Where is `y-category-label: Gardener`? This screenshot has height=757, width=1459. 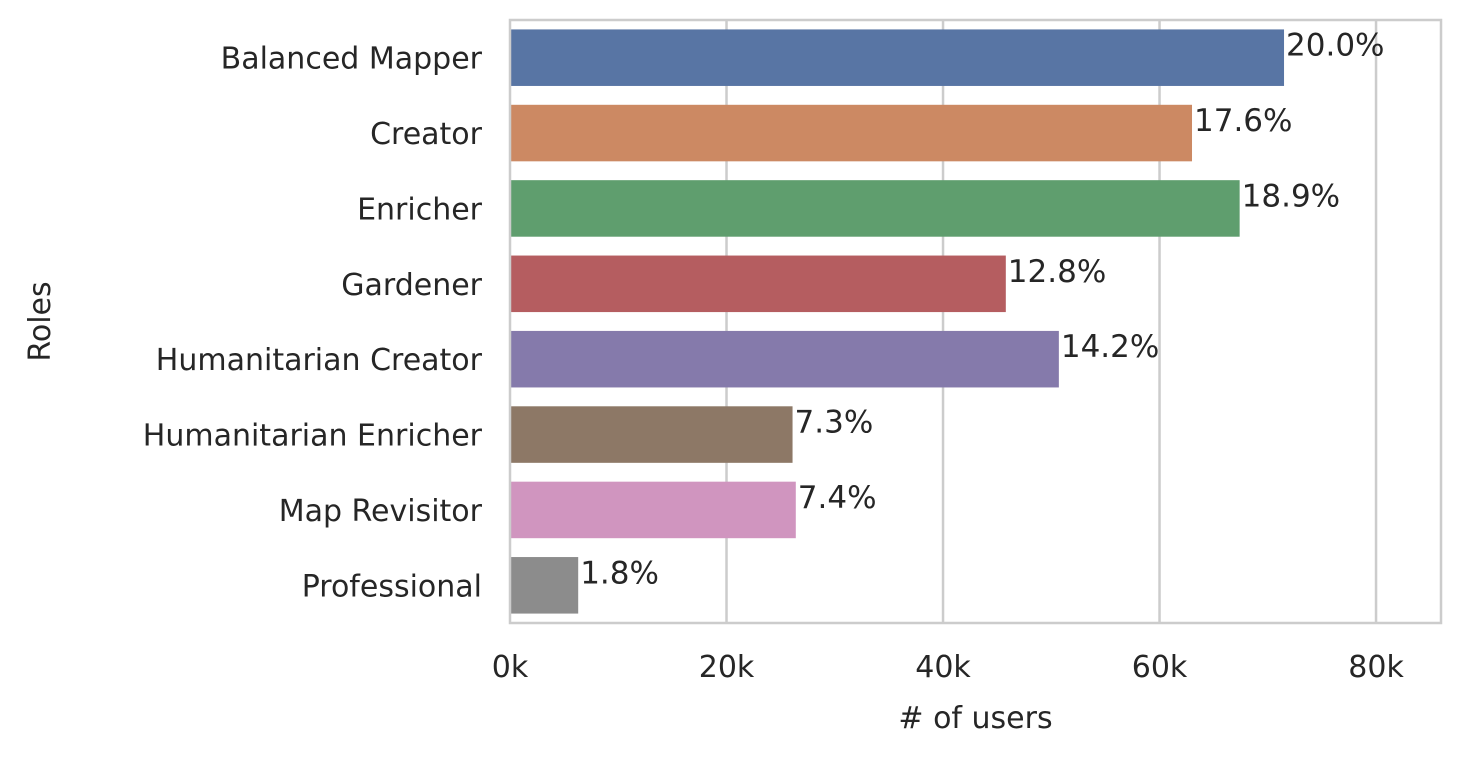 y-category-label: Gardener is located at coordinates (411, 285).